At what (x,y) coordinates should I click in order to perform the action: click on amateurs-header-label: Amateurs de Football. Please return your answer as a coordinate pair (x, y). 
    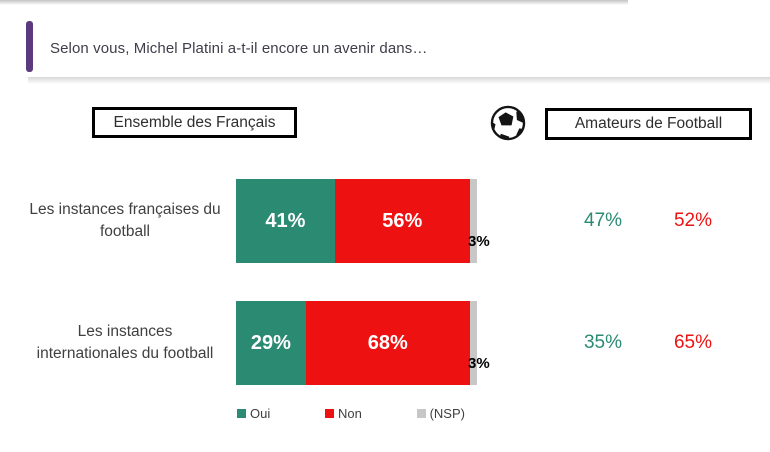
    Looking at the image, I should click on (648, 123).